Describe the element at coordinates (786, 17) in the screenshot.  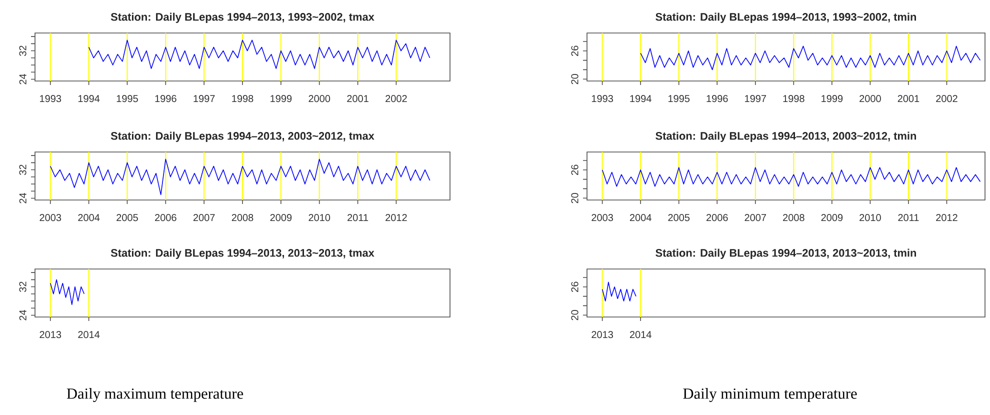
I see `chart-title: Station: Daily BLepas 1994–2013, 1993~2002, tmin` at that location.